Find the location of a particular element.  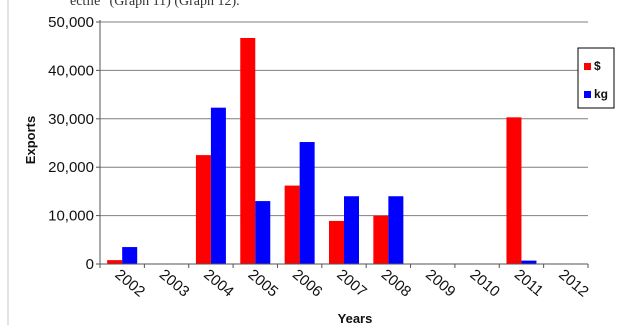

x-tick-label: 2002 is located at coordinates (130, 283).